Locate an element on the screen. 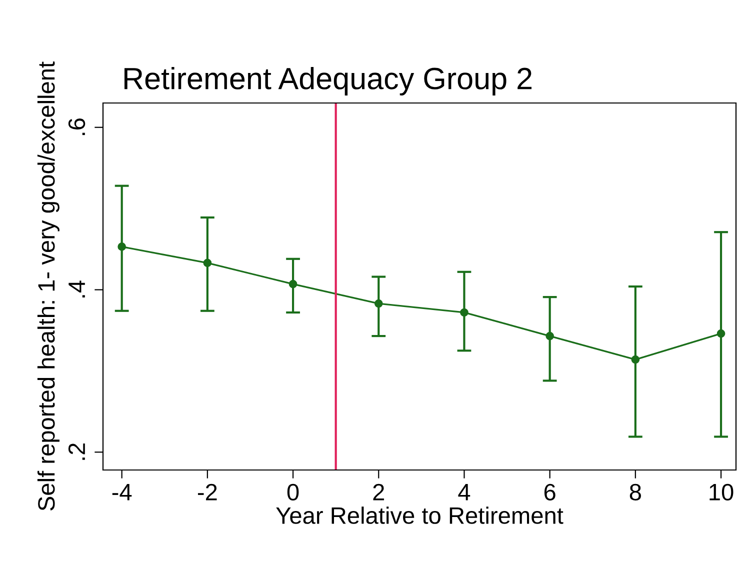 This screenshot has height=573, width=738. x-axis-title: Year Relative to Retirement is located at coordinates (420, 515).